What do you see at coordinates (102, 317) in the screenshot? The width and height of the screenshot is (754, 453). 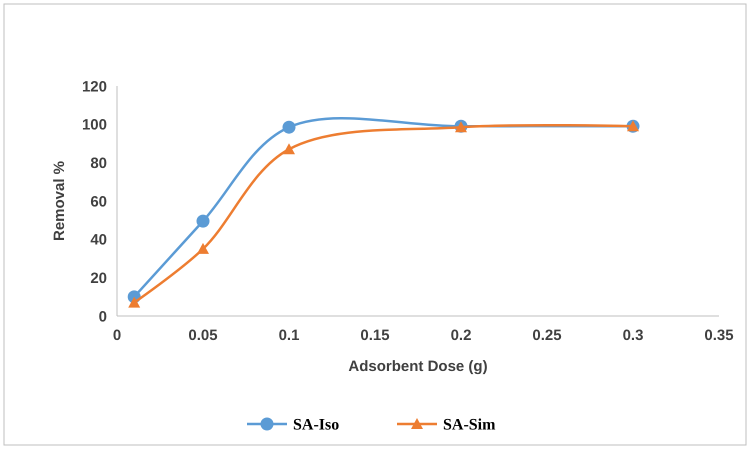 I see `y-tick-label: 0` at bounding box center [102, 317].